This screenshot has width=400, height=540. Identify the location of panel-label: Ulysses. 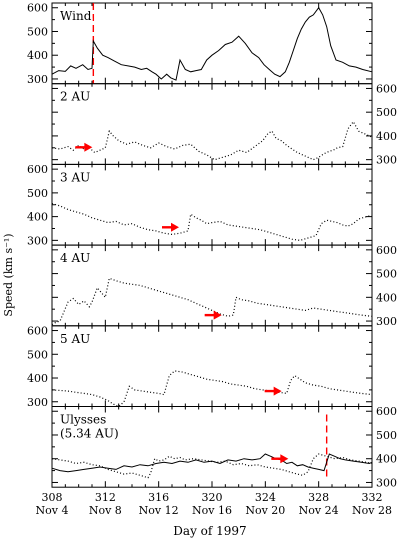
(83, 420).